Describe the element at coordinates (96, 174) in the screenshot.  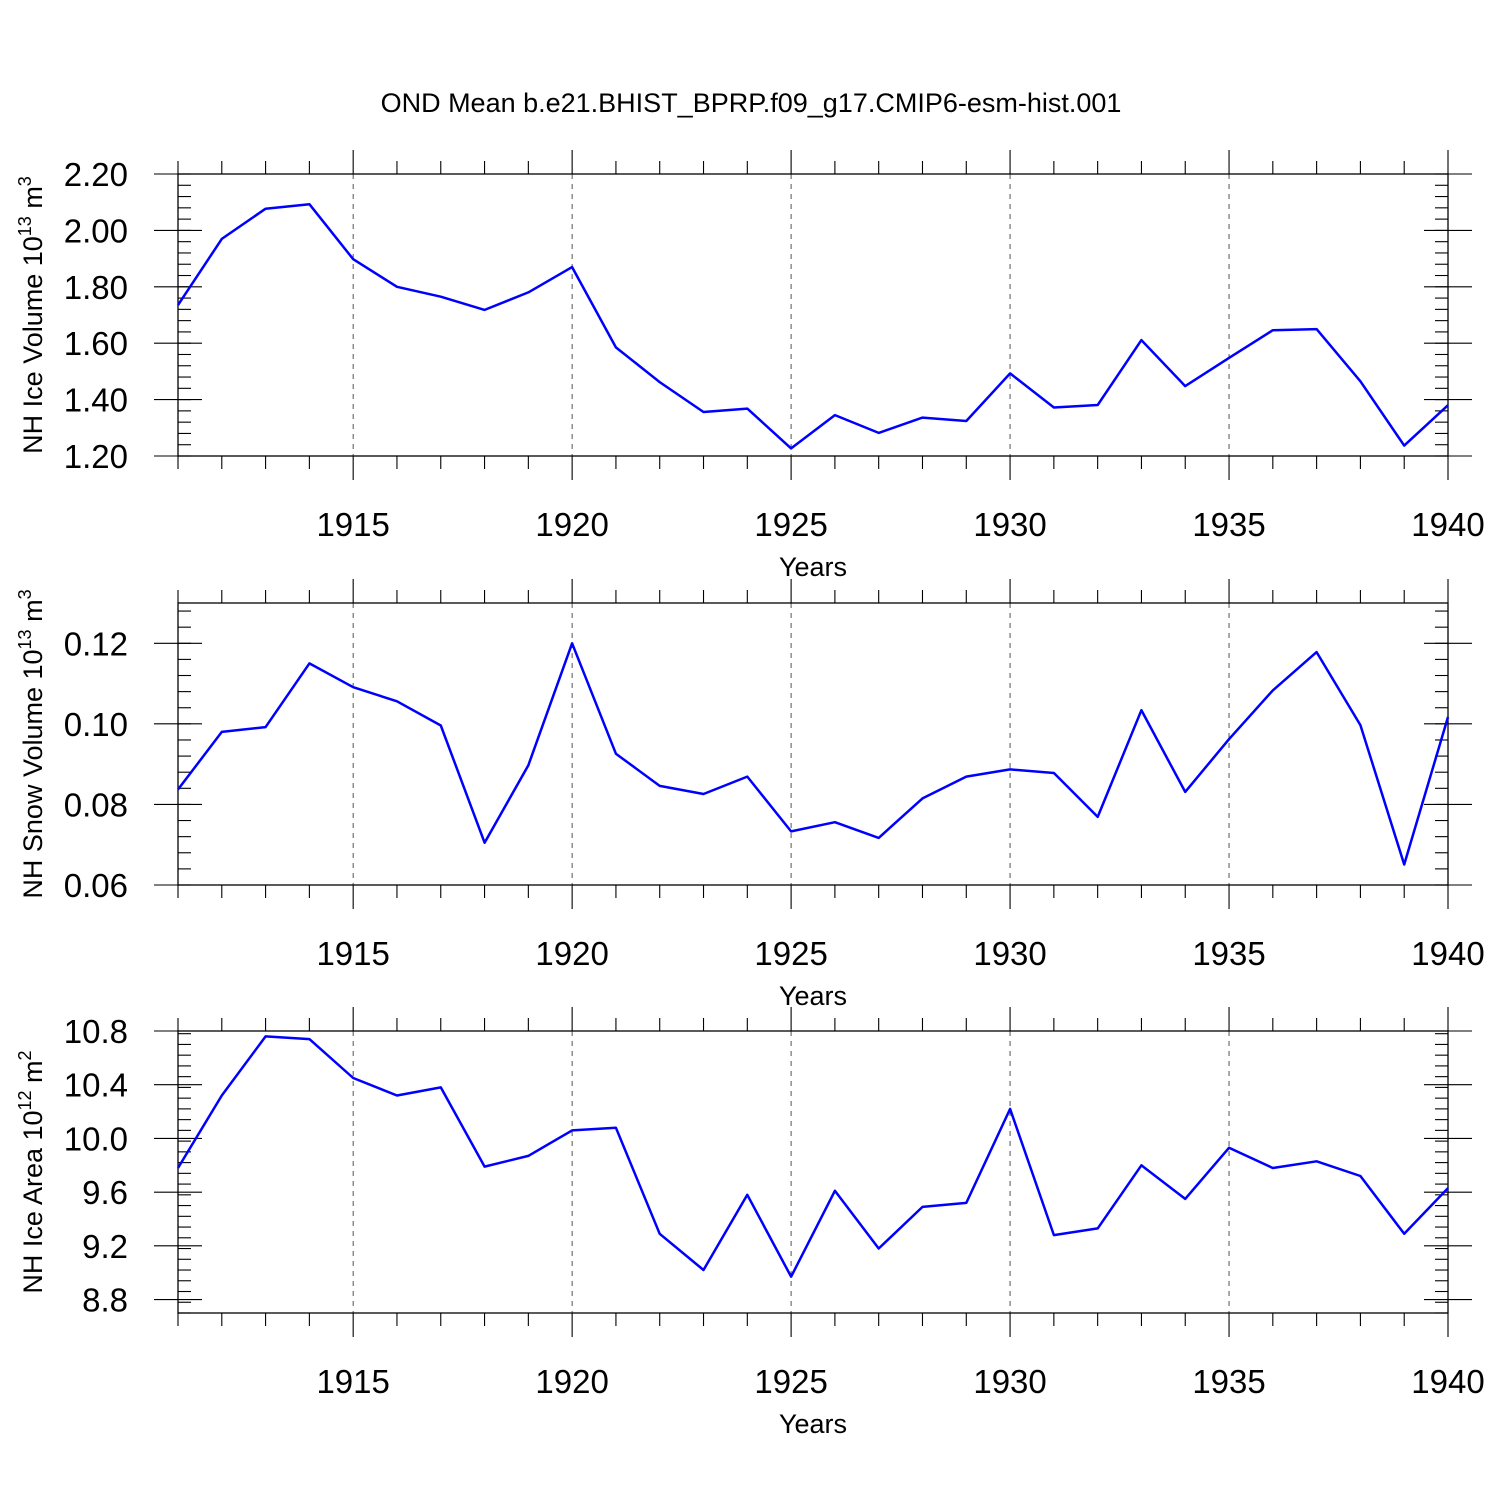
I see `y-tick-label: 2.20` at that location.